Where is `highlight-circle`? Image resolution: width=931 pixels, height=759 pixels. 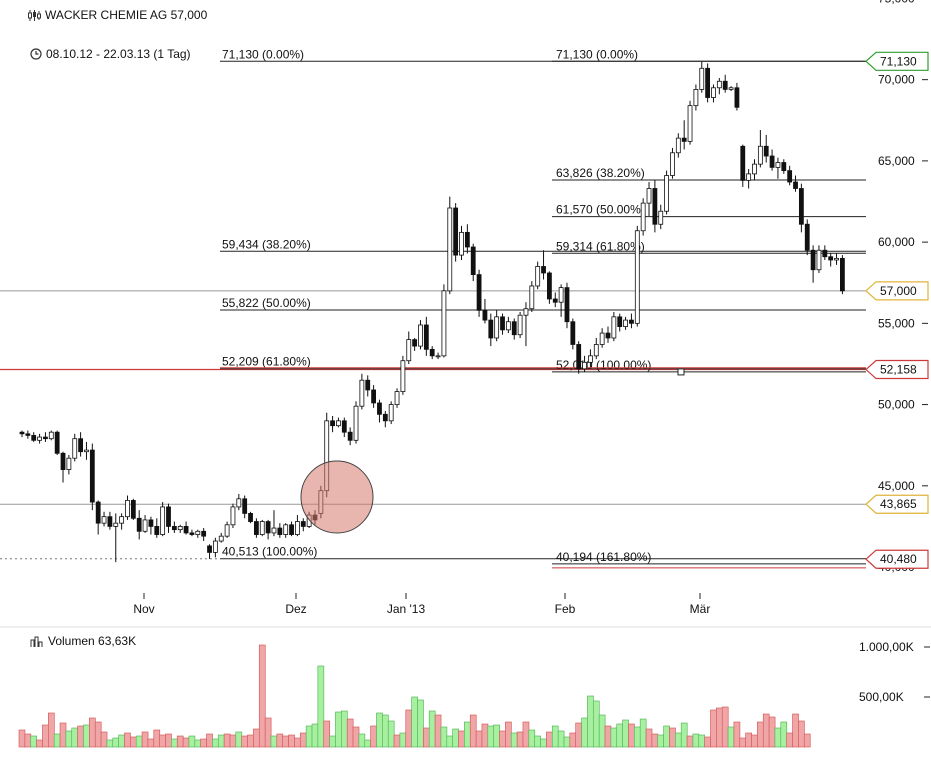
highlight-circle is located at coordinates (337, 497).